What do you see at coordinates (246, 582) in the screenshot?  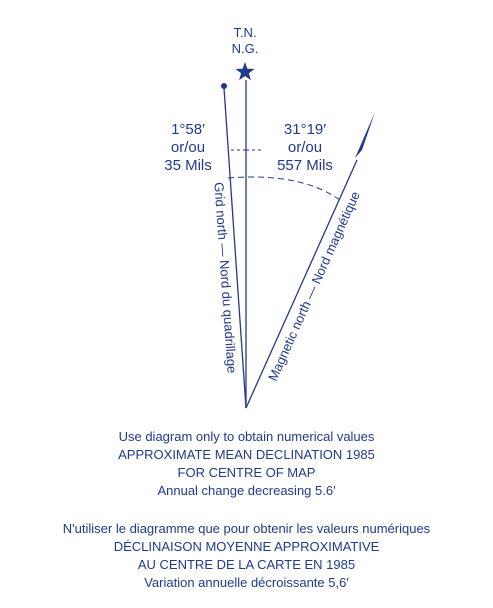 I see `caption-fr-line-4: Variation annuelle décroissante 5,6′` at bounding box center [246, 582].